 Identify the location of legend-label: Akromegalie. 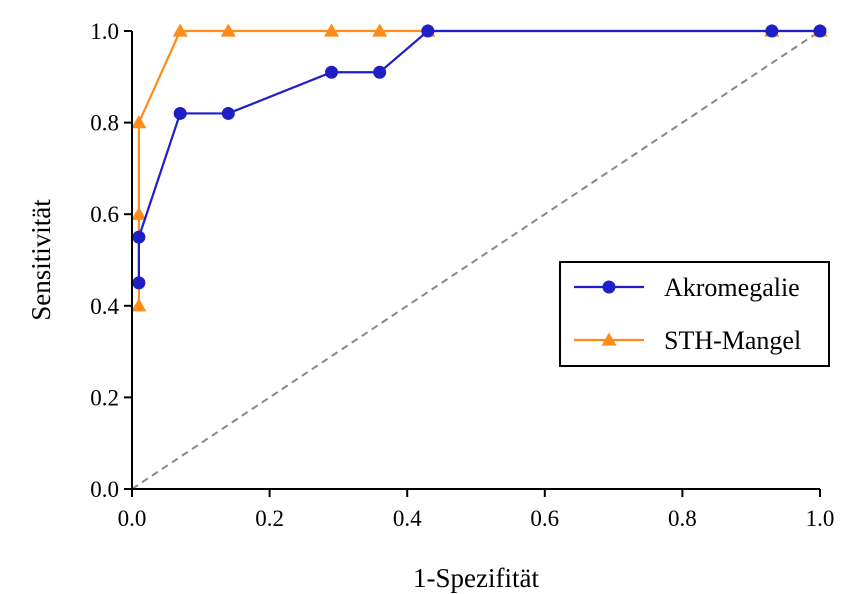
(732, 287).